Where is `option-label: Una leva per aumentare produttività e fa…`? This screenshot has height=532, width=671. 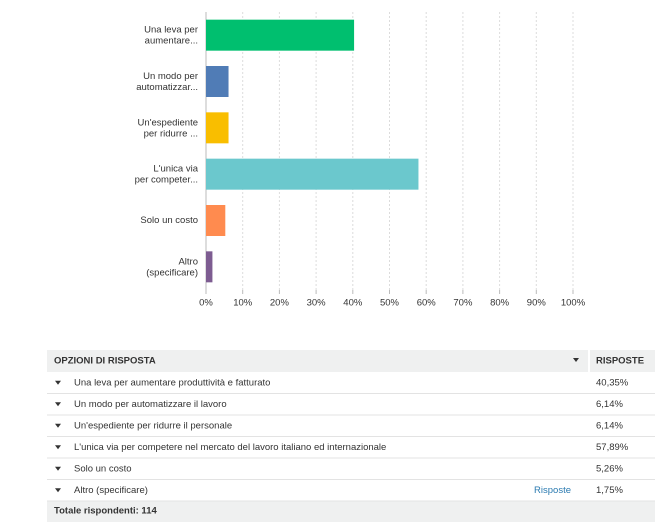 option-label: Una leva per aumentare produttività e fa… is located at coordinates (172, 382).